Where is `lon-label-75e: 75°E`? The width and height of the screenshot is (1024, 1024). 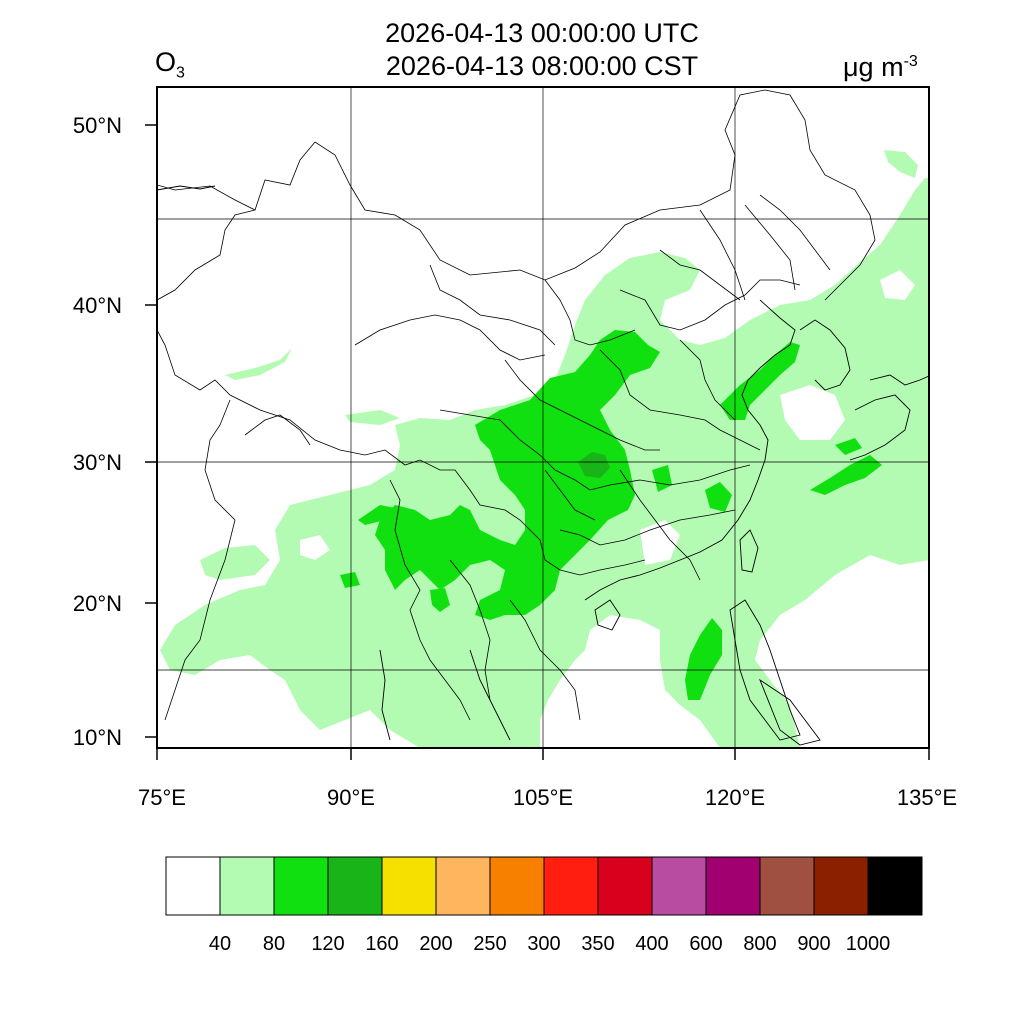
lon-label-75e: 75°E is located at coordinates (162, 797).